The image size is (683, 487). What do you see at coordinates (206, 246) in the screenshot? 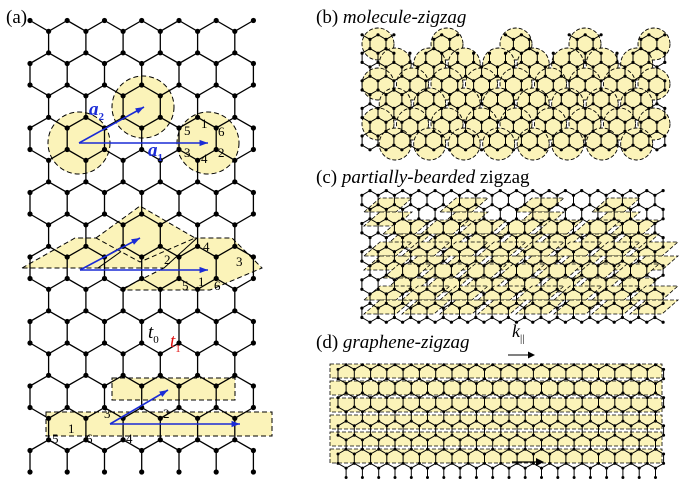
I see `site-number: 4` at bounding box center [206, 246].